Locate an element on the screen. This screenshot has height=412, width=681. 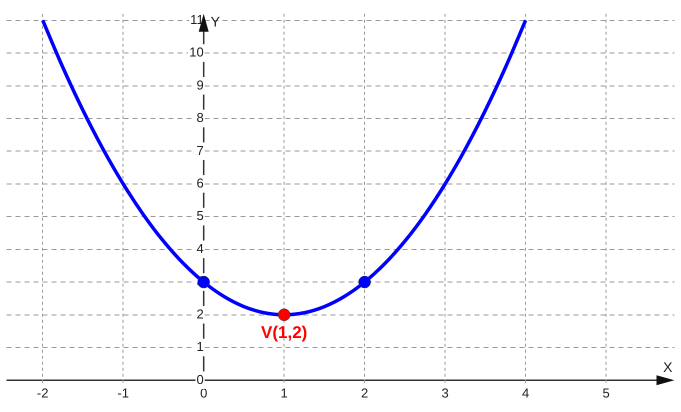
x-tick-label: 4 is located at coordinates (526, 393).